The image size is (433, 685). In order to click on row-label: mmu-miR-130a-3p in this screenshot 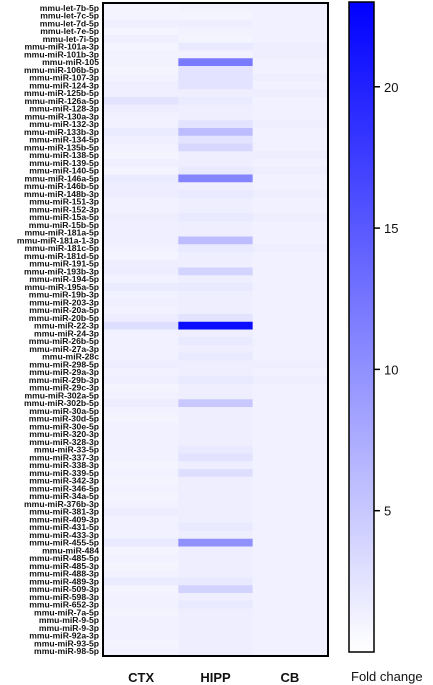, I will do `click(62, 116)`.